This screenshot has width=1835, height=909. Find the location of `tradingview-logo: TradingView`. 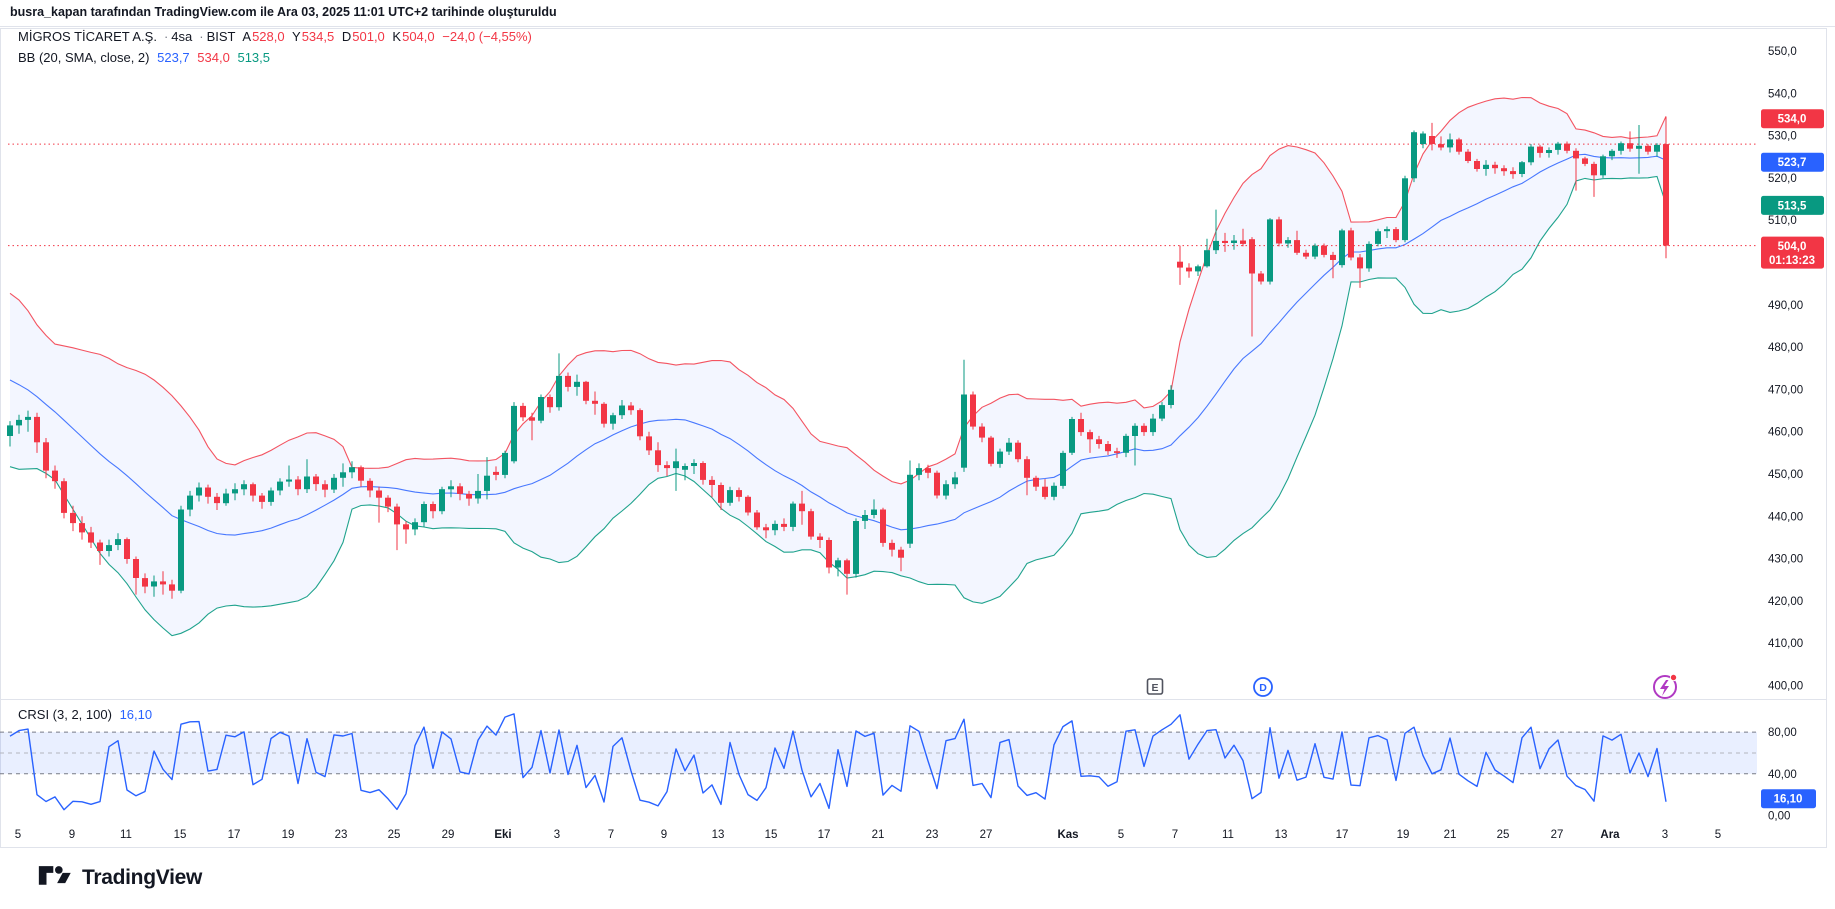

tradingview-logo: TradingView is located at coordinates (120, 878).